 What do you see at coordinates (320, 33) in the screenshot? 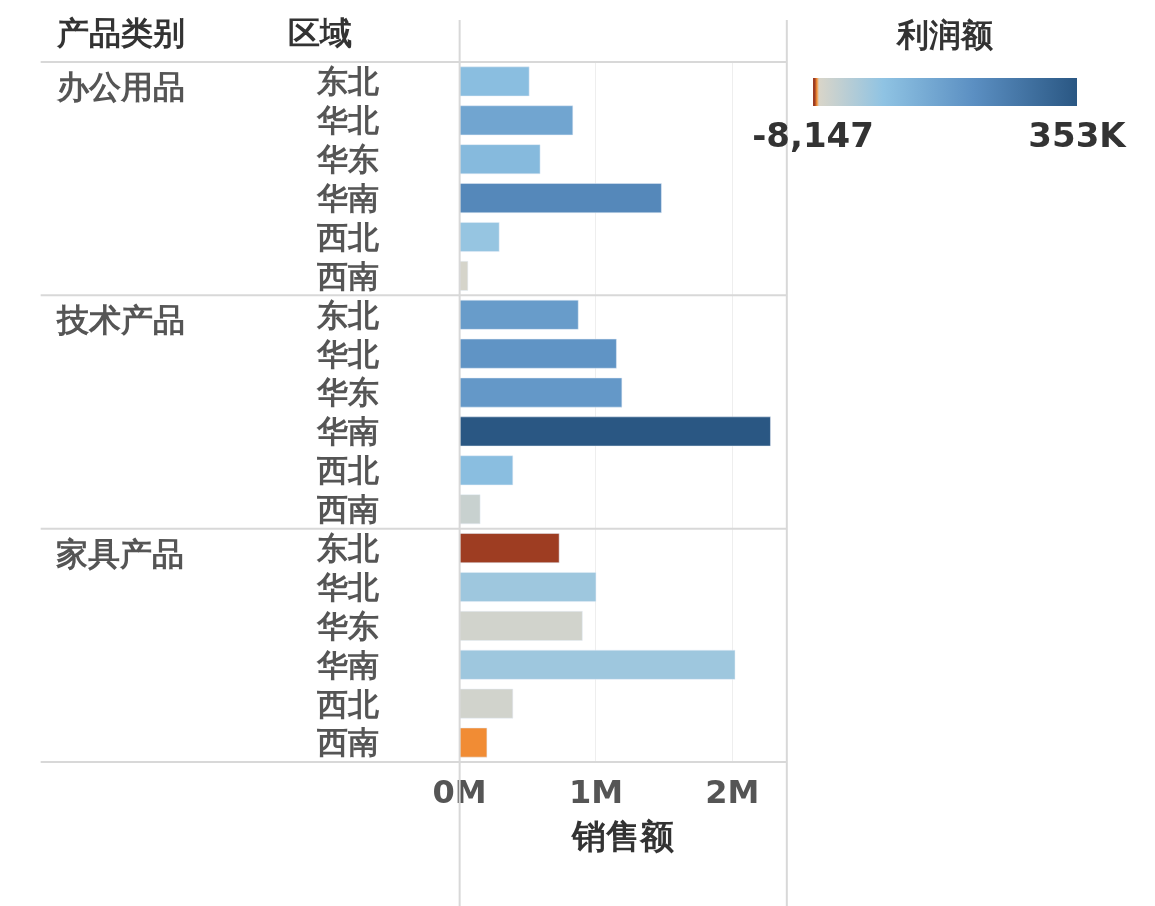
I see `text: 区域` at bounding box center [320, 33].